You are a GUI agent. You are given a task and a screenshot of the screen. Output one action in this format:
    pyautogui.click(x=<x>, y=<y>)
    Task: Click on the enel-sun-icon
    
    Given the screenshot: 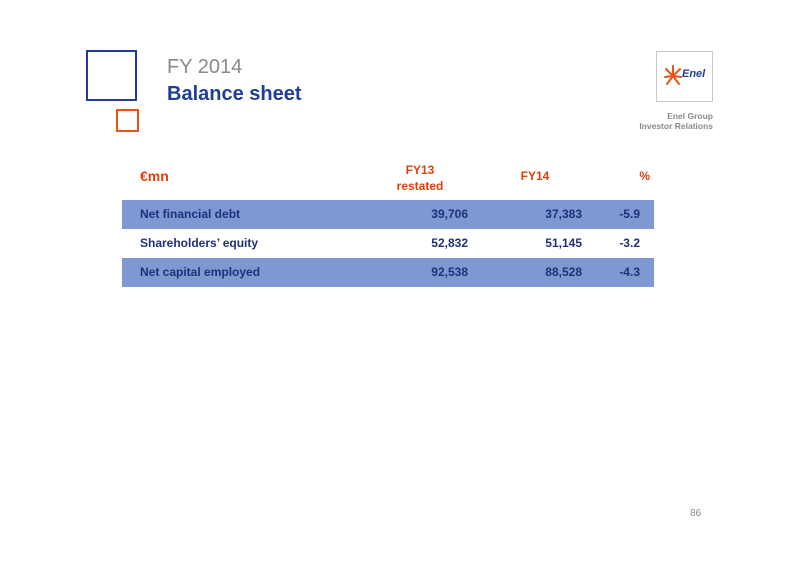 What is the action you would take?
    pyautogui.click(x=673, y=75)
    